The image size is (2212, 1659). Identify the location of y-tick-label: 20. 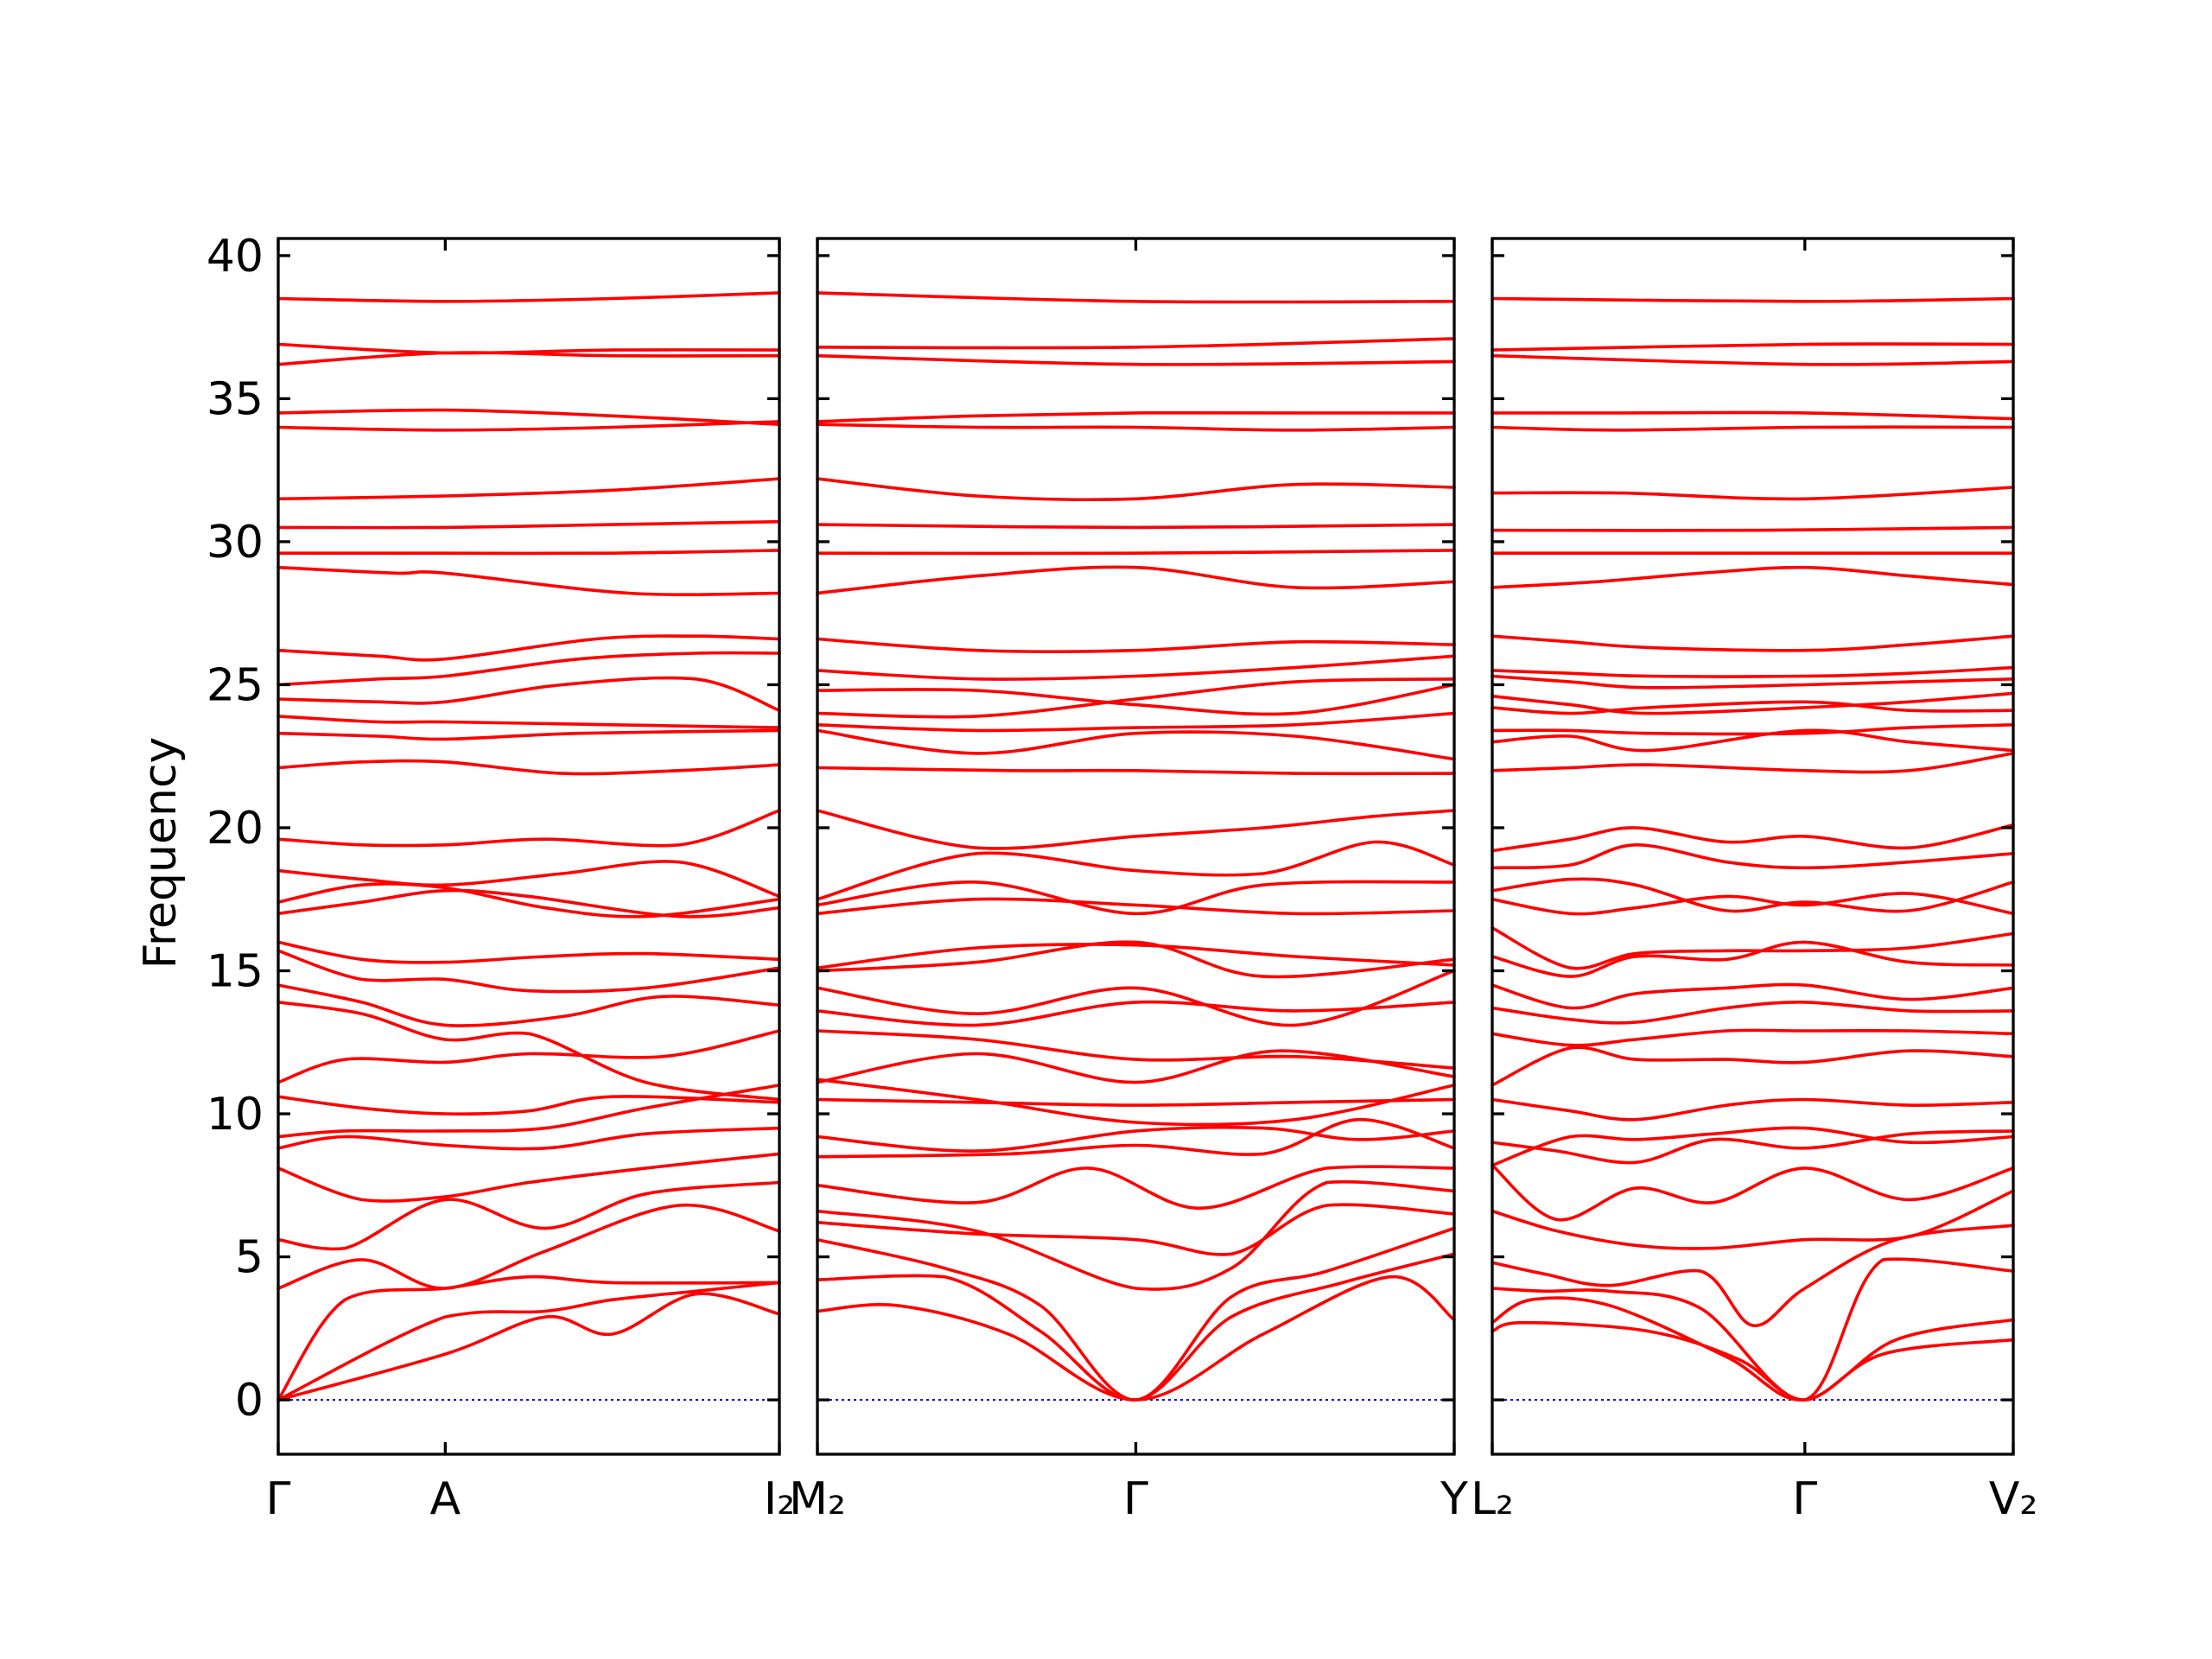
(235, 829).